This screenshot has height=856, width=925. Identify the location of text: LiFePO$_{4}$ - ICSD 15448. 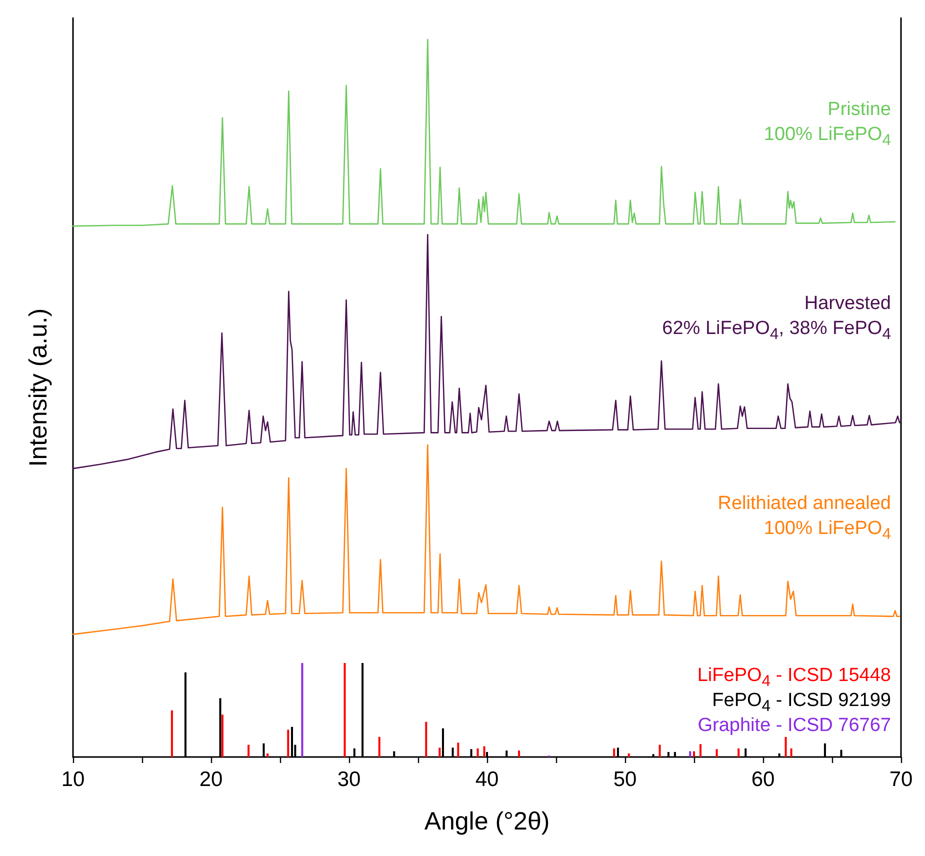
(794, 677).